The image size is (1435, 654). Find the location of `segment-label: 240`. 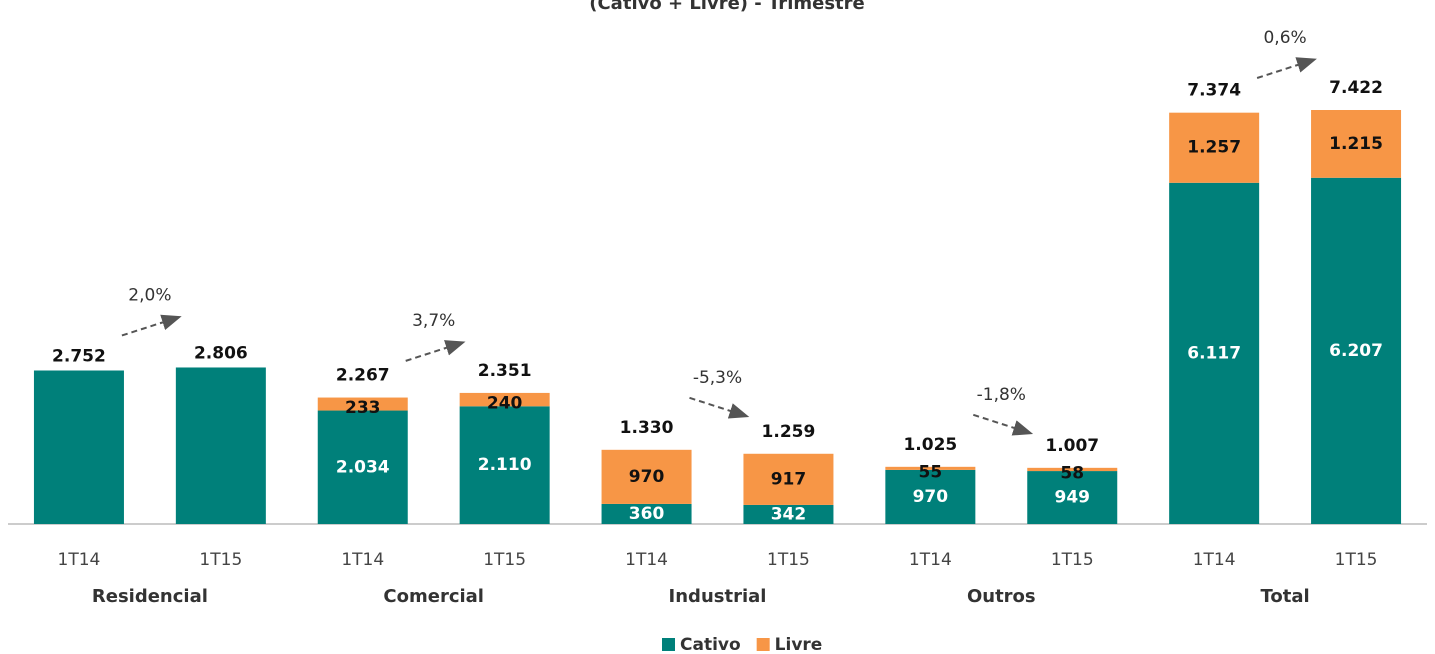

segment-label: 240 is located at coordinates (505, 404).